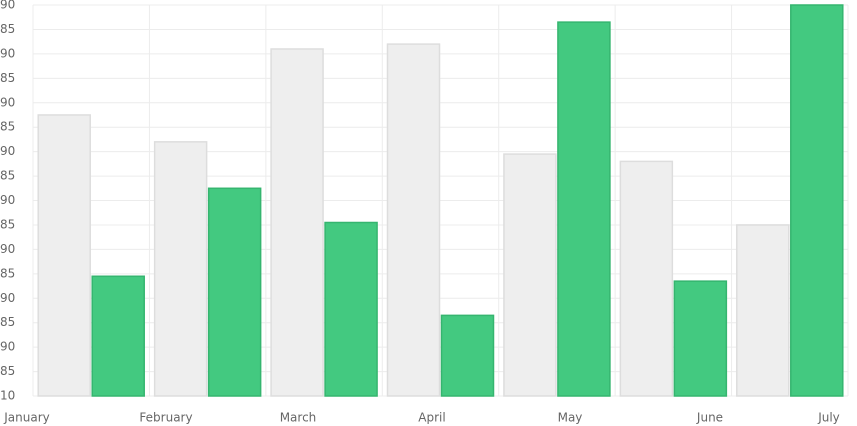 The image size is (857, 426). I want to click on x-tick-label: March, so click(298, 418).